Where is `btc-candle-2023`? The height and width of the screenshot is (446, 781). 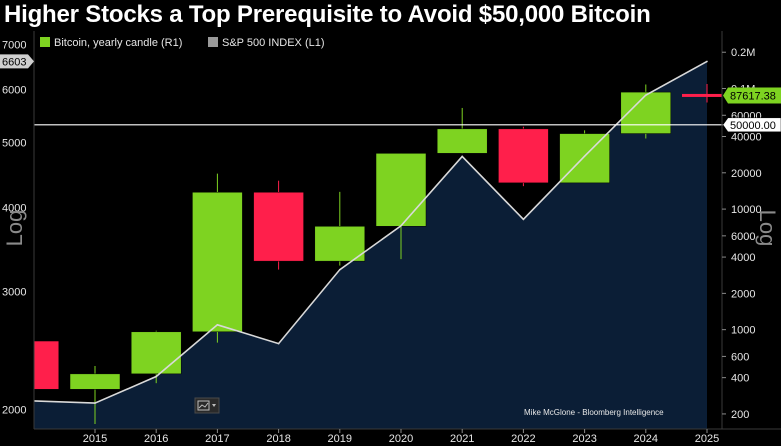 btc-candle-2023 is located at coordinates (584, 157).